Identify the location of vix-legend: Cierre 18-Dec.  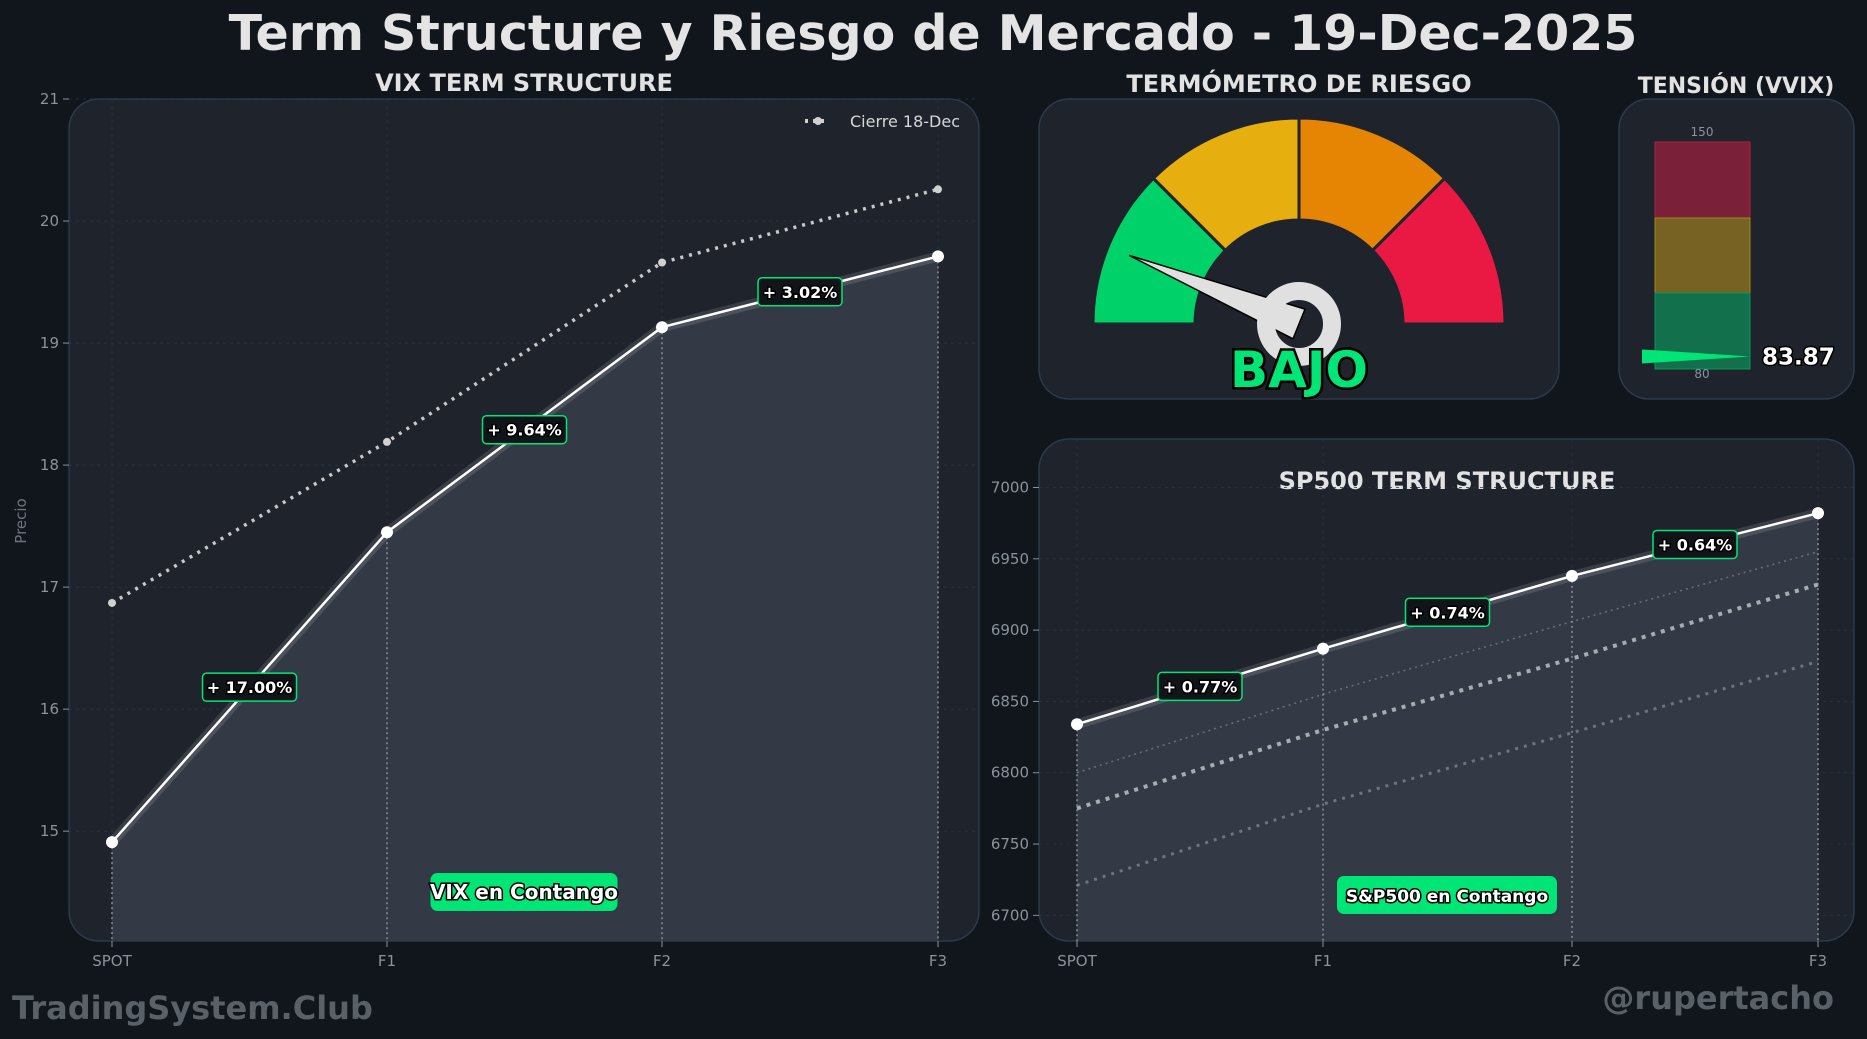
(882, 121).